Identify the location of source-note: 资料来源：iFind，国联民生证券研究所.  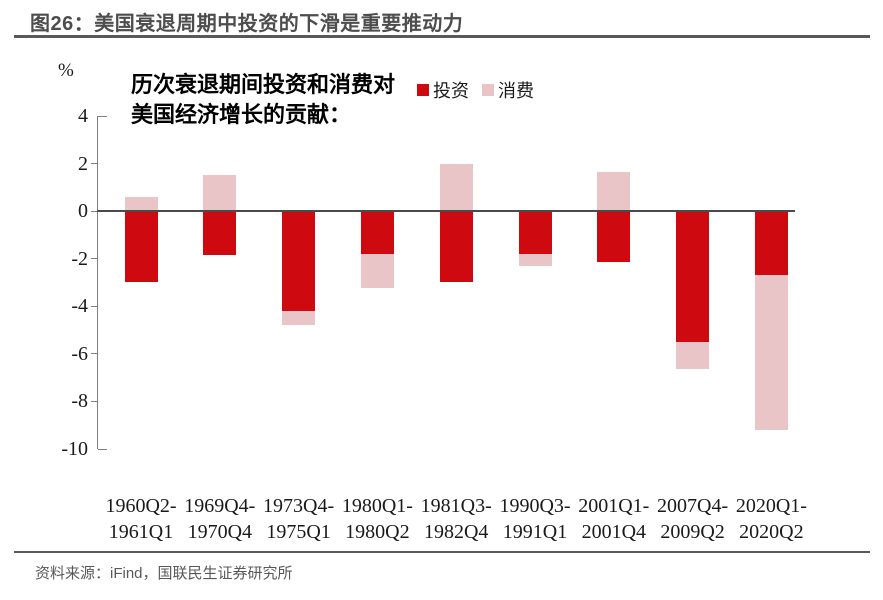
(164, 573).